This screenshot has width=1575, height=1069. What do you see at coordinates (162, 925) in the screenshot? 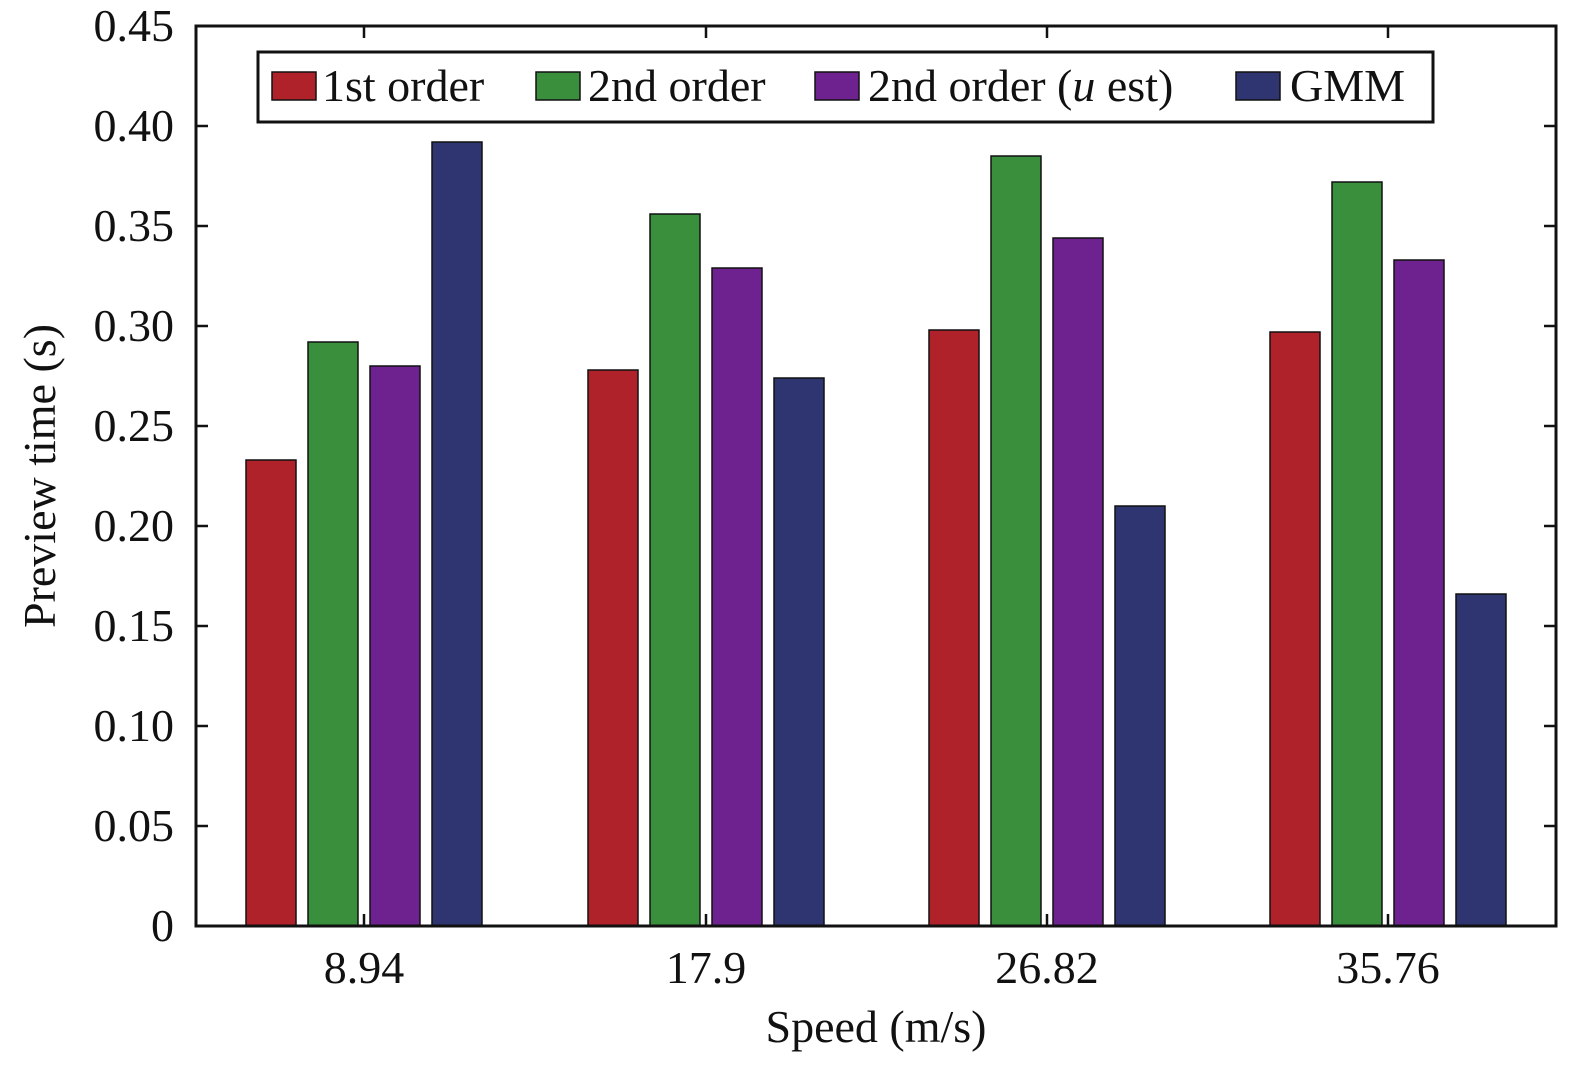
I see `y-tick-label-0: 0` at bounding box center [162, 925].